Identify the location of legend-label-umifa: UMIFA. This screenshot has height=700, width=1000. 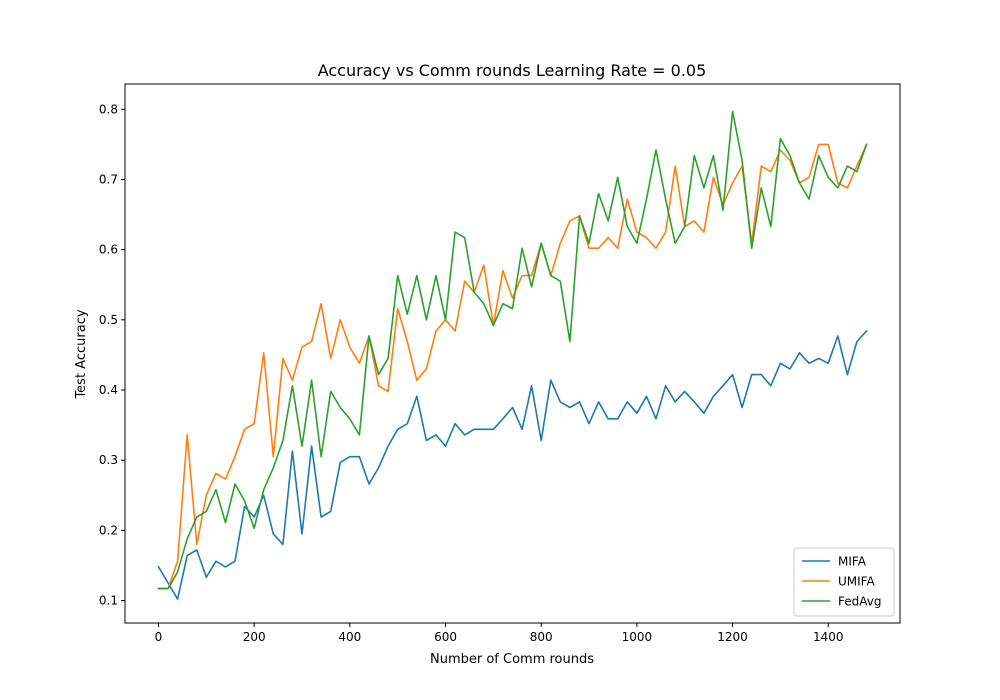
(856, 582).